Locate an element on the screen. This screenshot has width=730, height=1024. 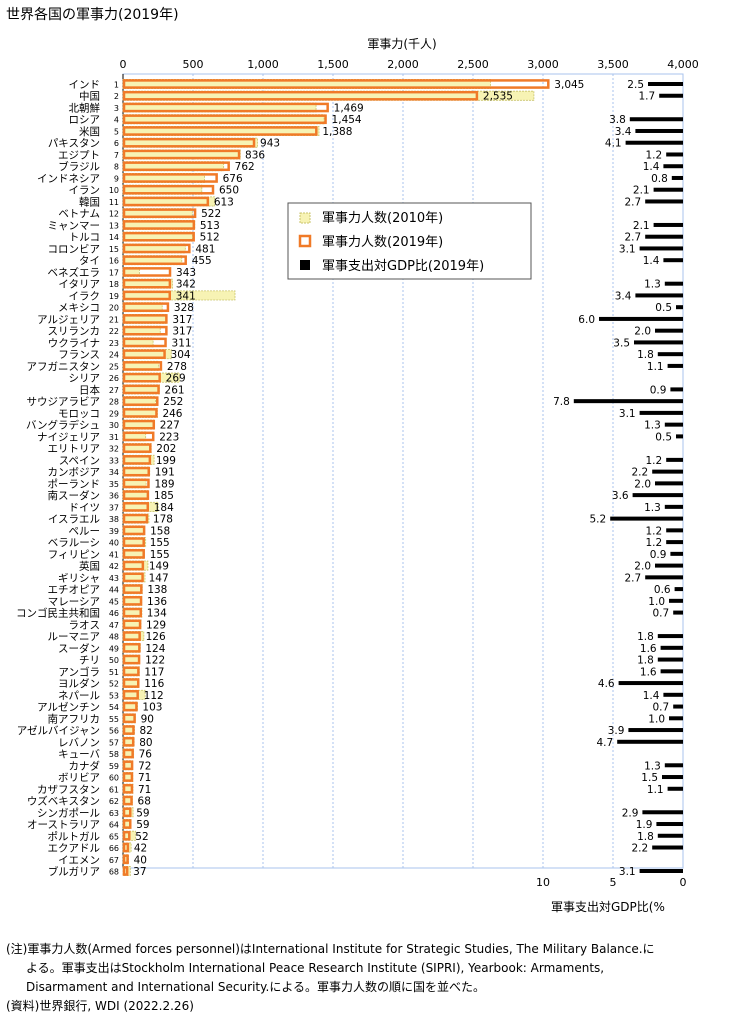
country-label: シリア is located at coordinates (85, 379).